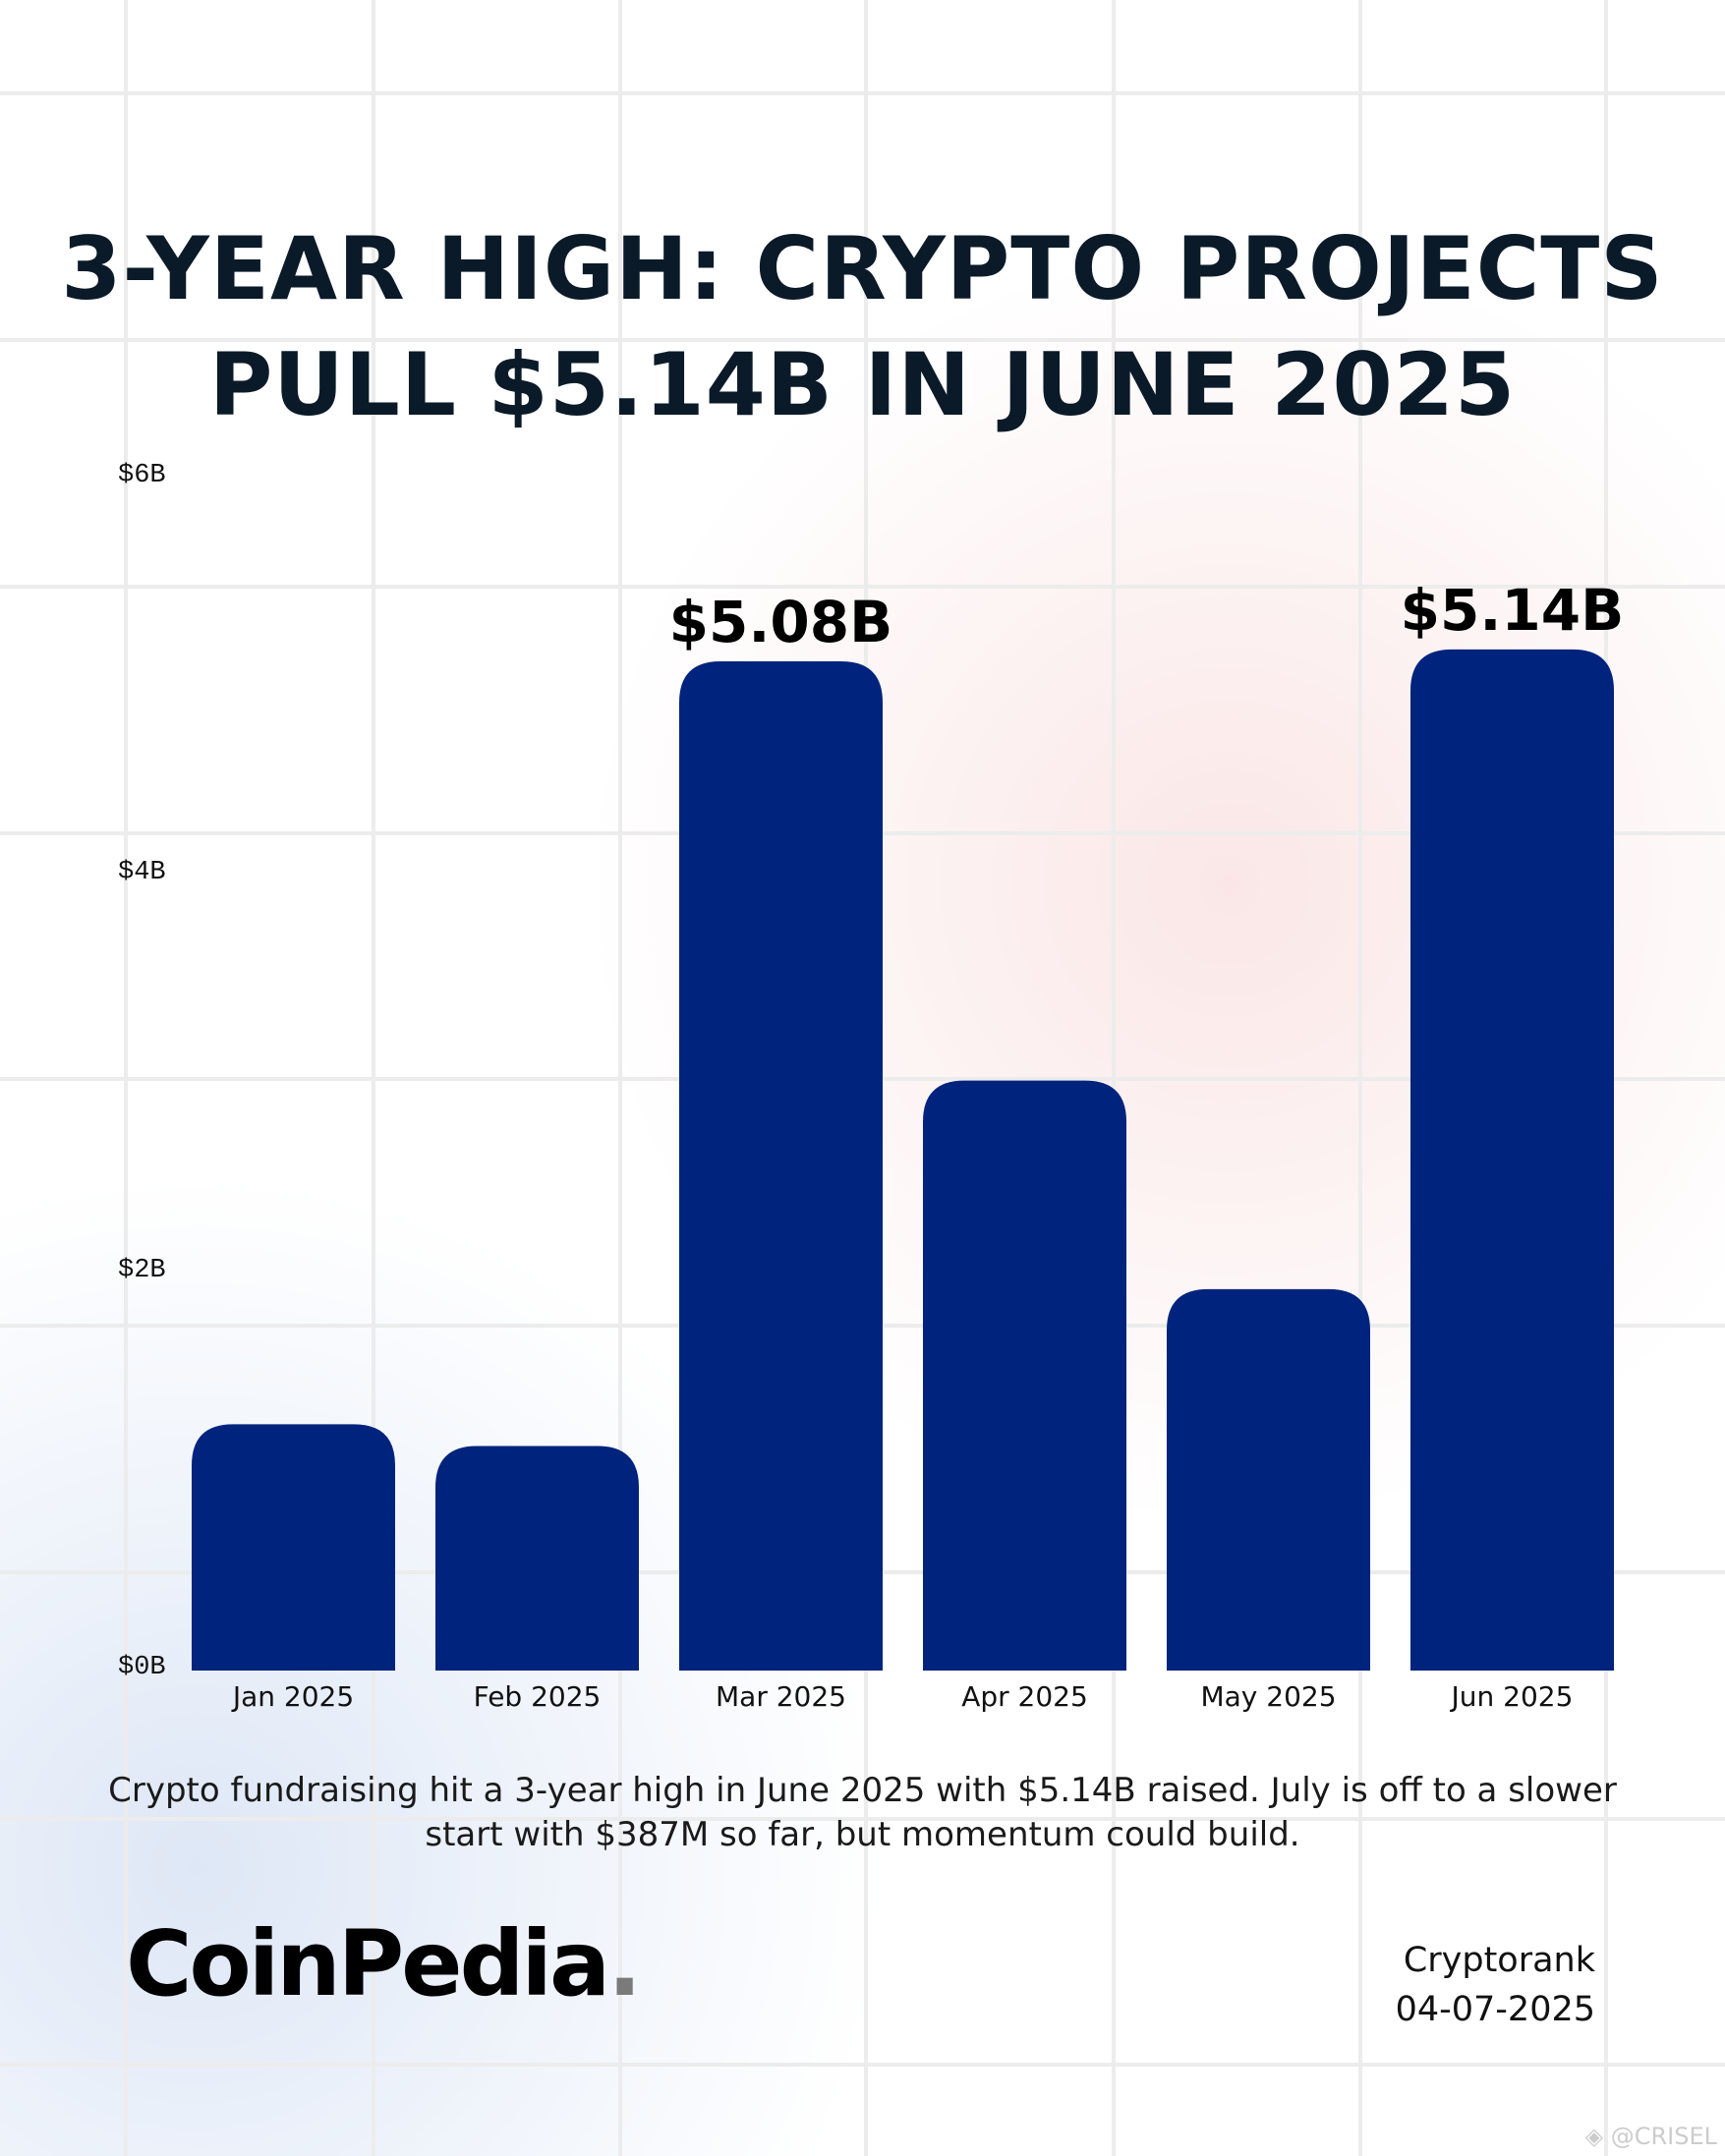 The width and height of the screenshot is (1725, 2156). Describe the element at coordinates (1495, 1985) in the screenshot. I see `source-block: Cryptorank 04-07-2025` at that location.